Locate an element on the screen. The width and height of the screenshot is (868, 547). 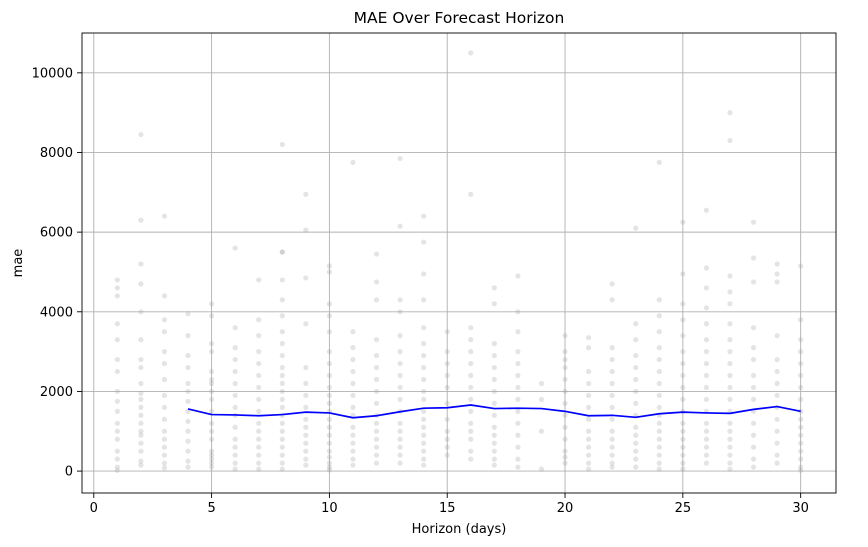
chart-title: MAE Over Forecast Horizon is located at coordinates (459, 18).